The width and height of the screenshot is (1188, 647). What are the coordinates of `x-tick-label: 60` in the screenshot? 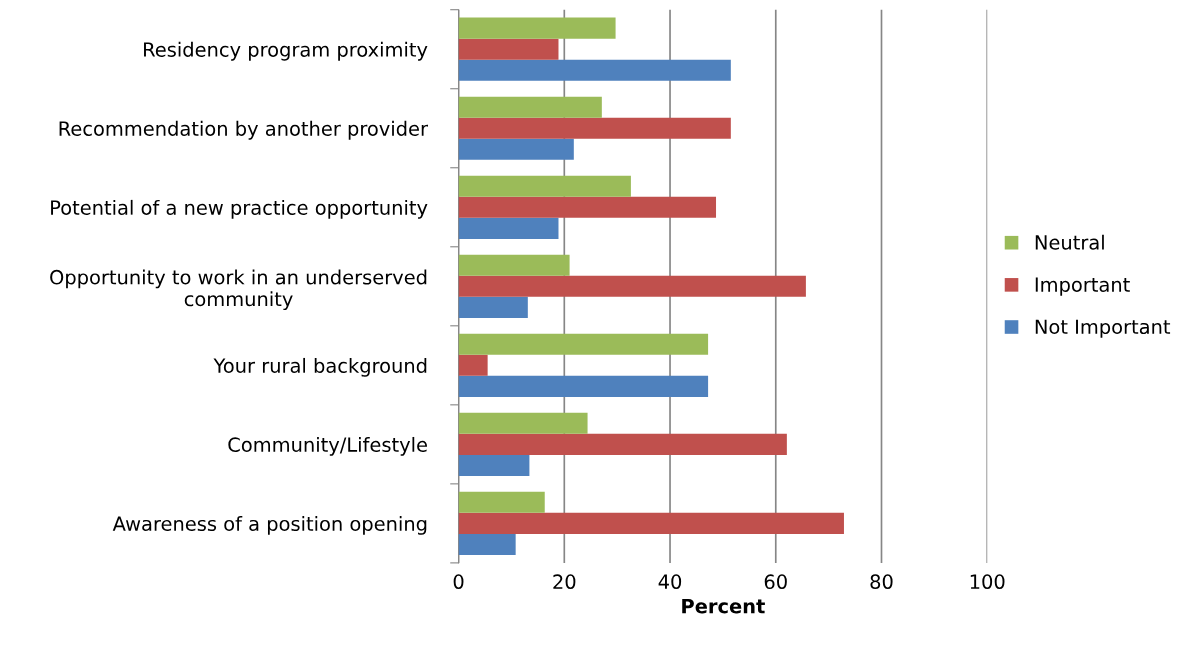 It's located at (775, 582).